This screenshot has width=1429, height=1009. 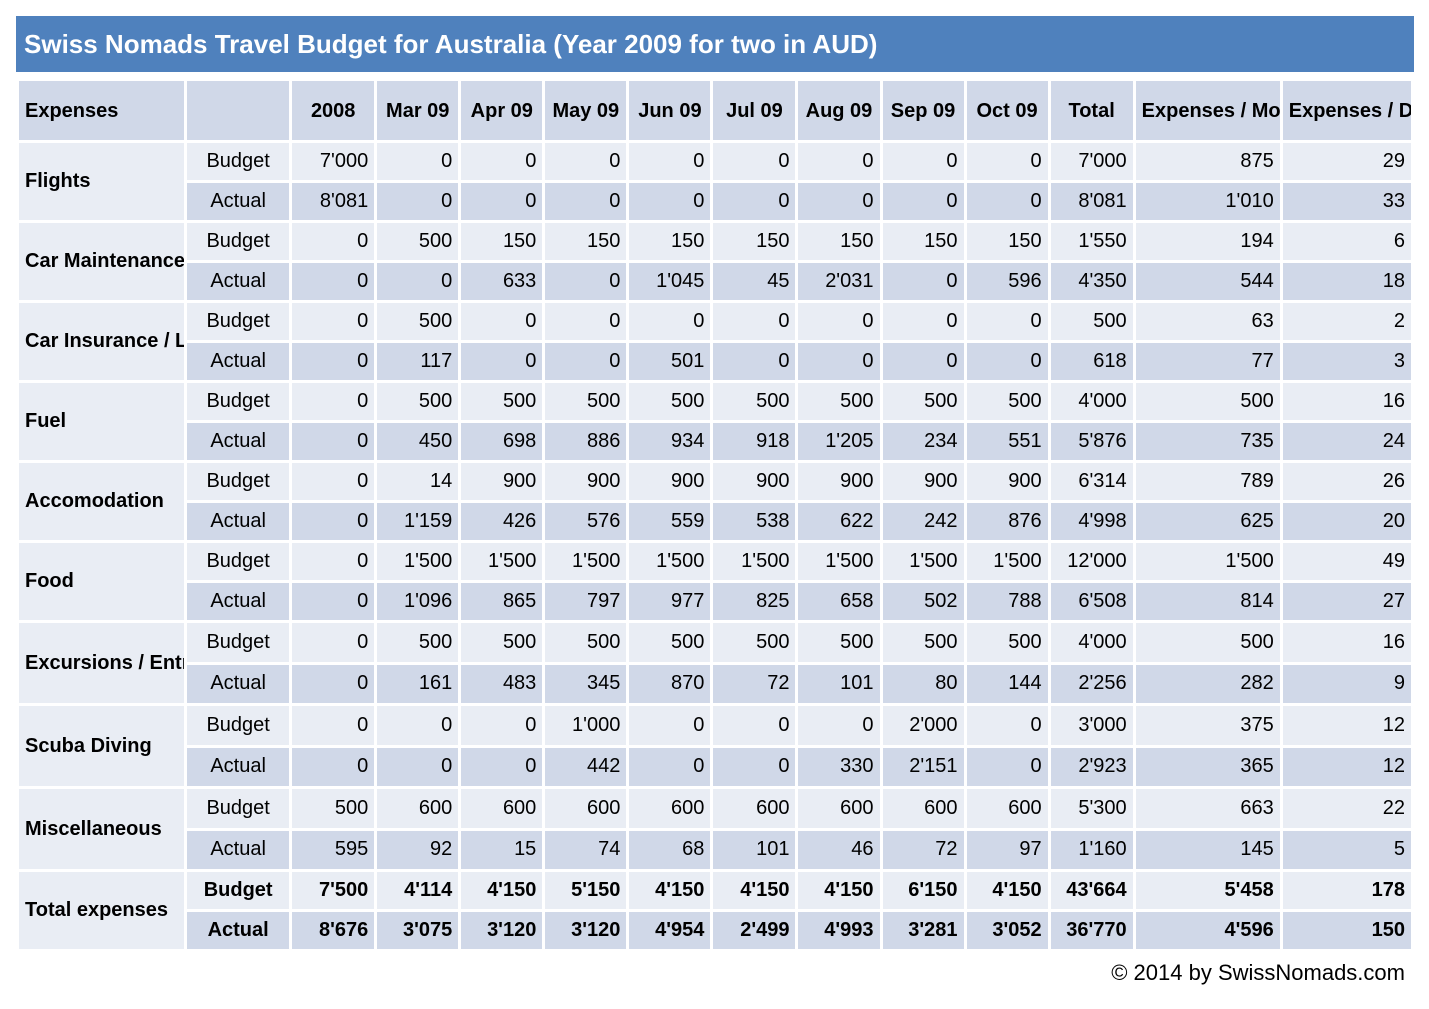 What do you see at coordinates (1207, 930) in the screenshot?
I see `table-cell: 4'596` at bounding box center [1207, 930].